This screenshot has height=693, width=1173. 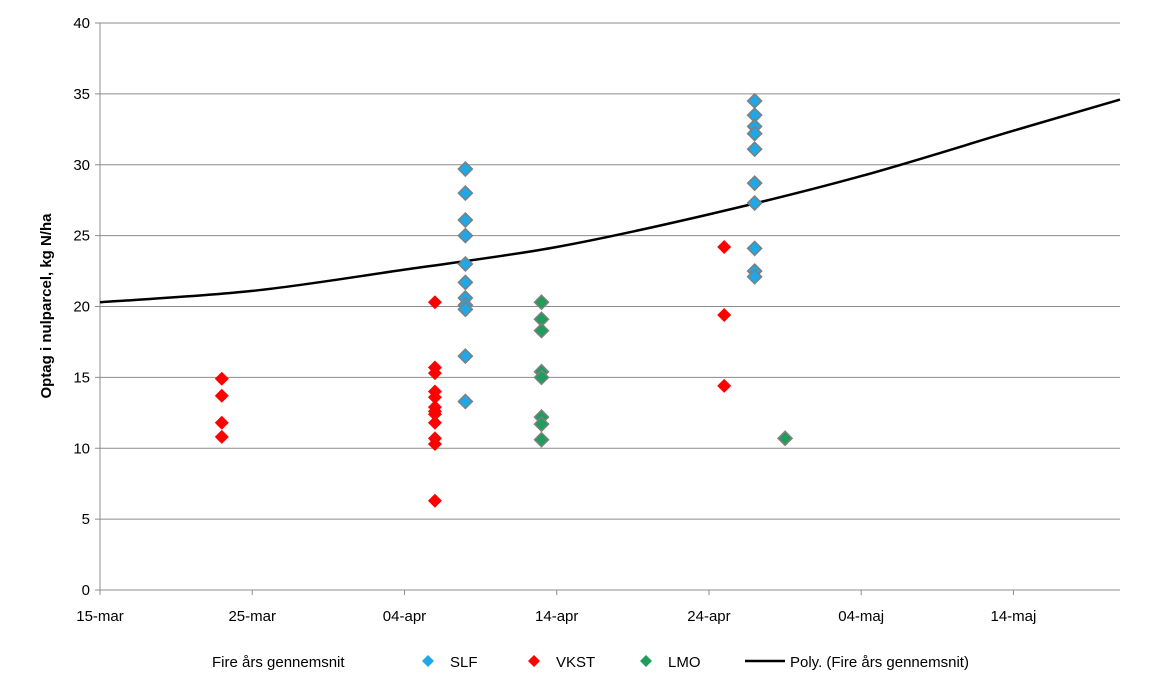 I want to click on y-tick-label: 35, so click(x=81, y=94).